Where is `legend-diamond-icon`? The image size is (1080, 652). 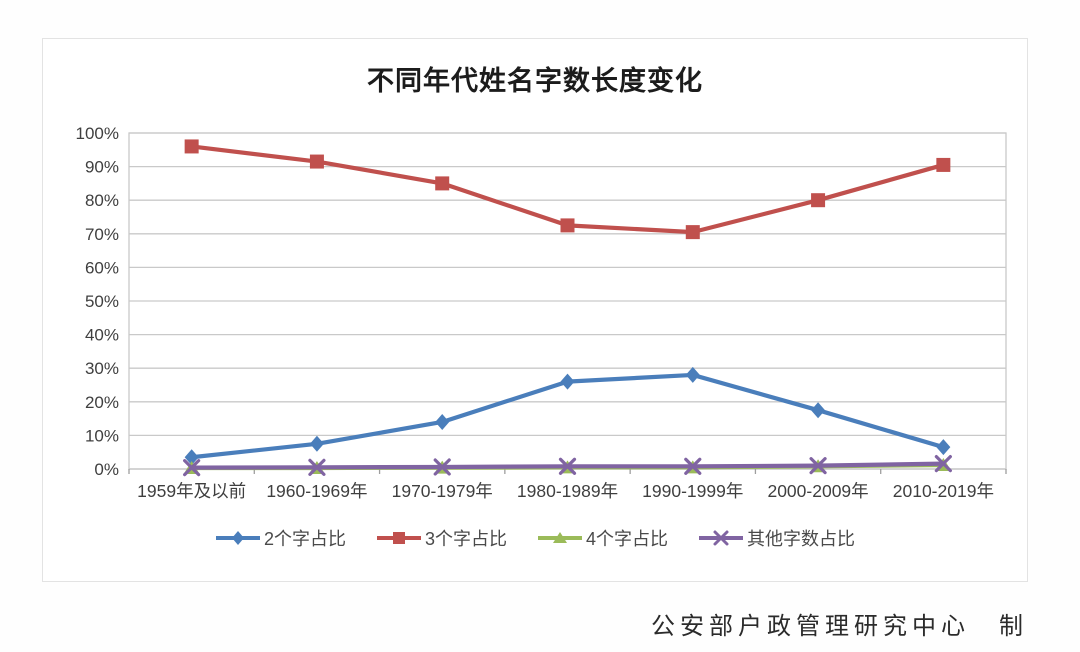 legend-diamond-icon is located at coordinates (237, 538).